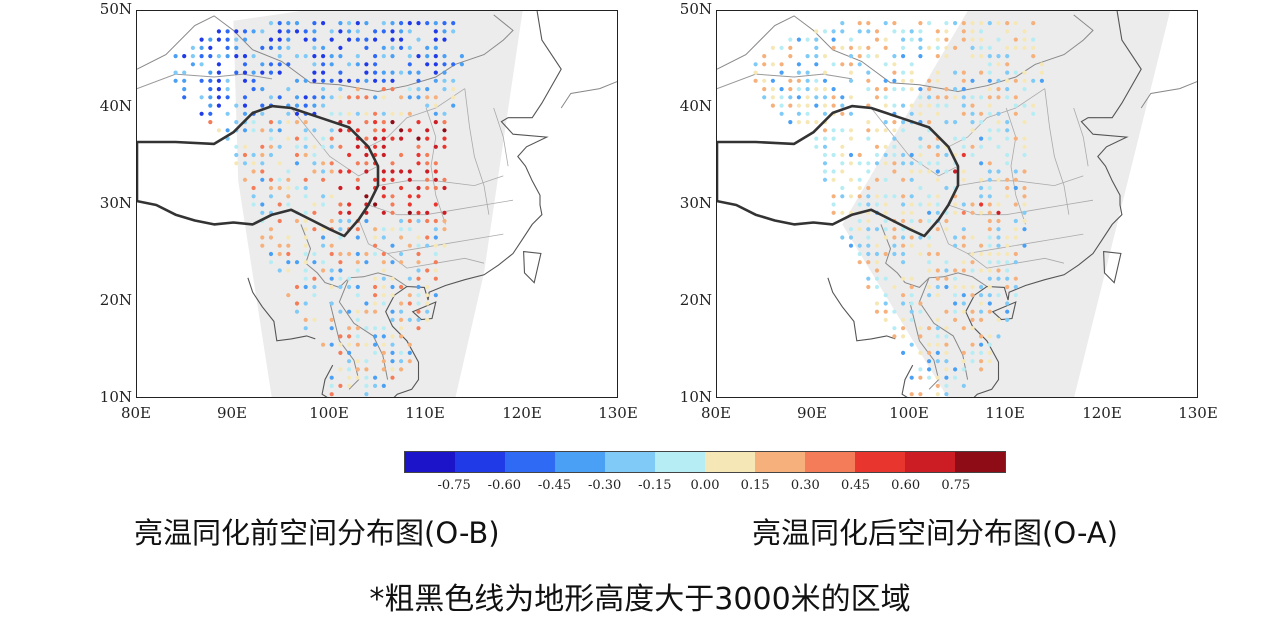 This screenshot has width=1280, height=634. I want to click on lat-tick-label: 40N, so click(115, 106).